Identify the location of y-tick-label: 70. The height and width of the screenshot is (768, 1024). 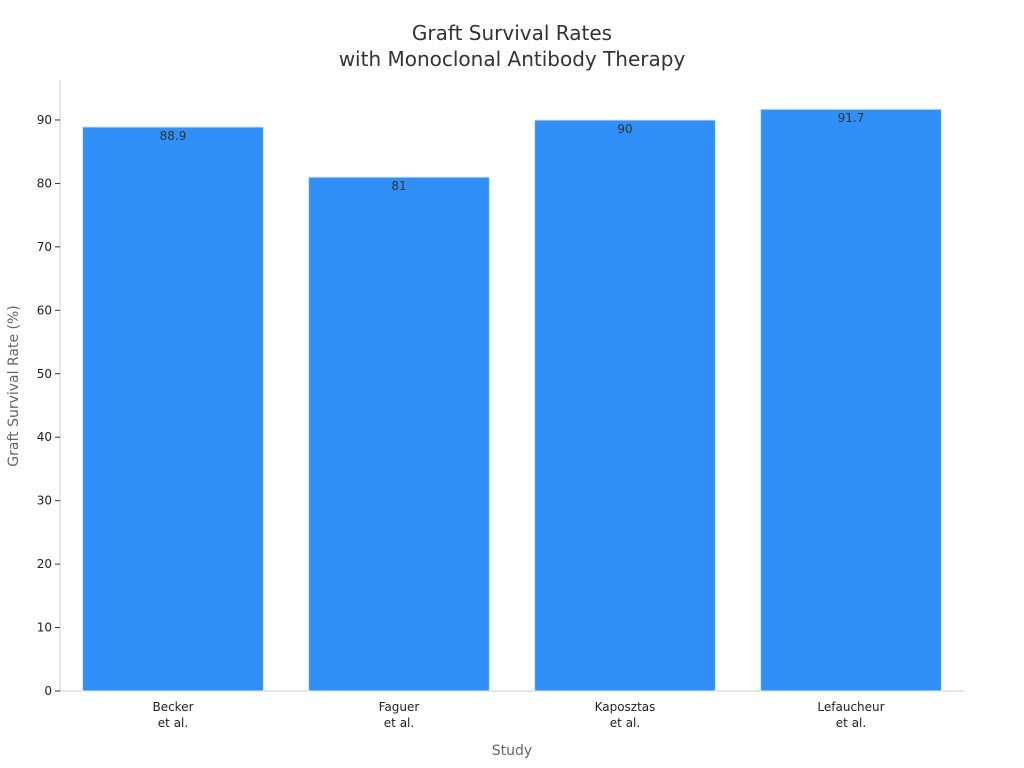
(44, 247).